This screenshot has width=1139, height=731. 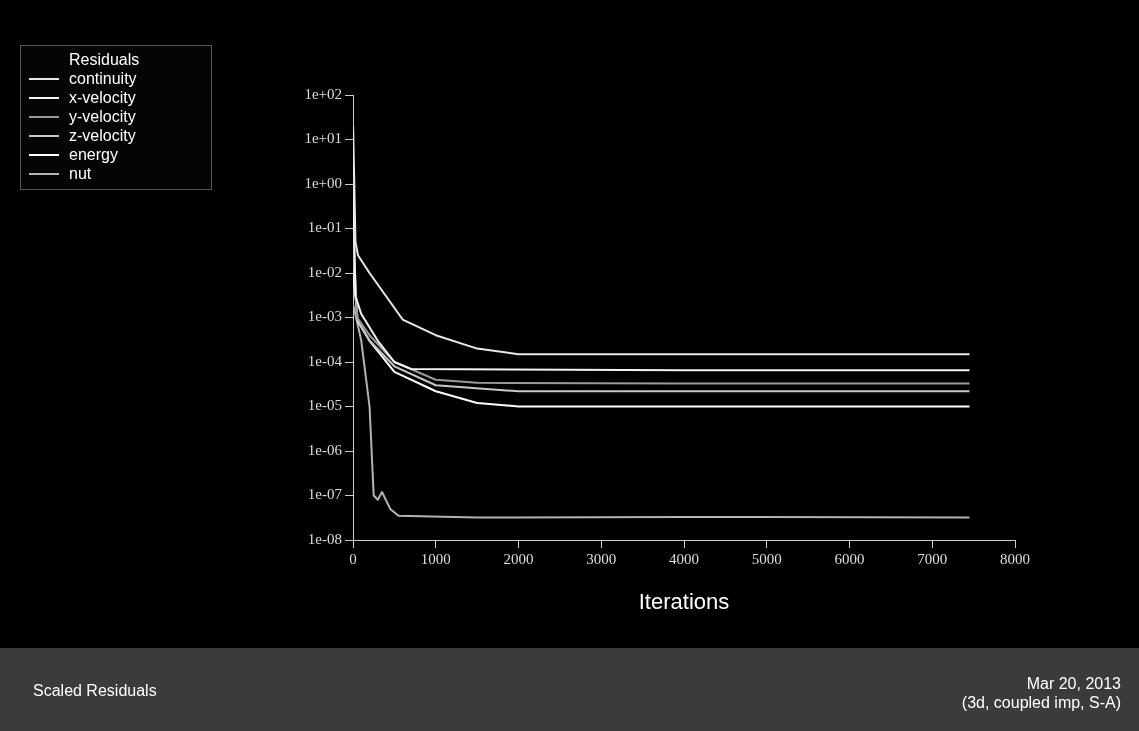 What do you see at coordinates (932, 558) in the screenshot?
I see `x-tick-label: 7000` at bounding box center [932, 558].